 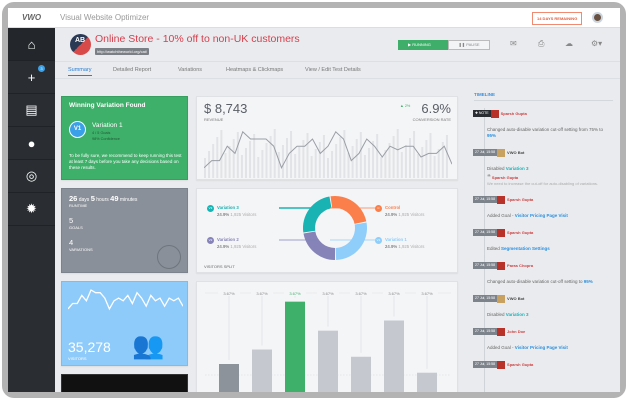 I want to click on visitors-card: 👥 35,278 VISITORS, so click(x=124, y=323).